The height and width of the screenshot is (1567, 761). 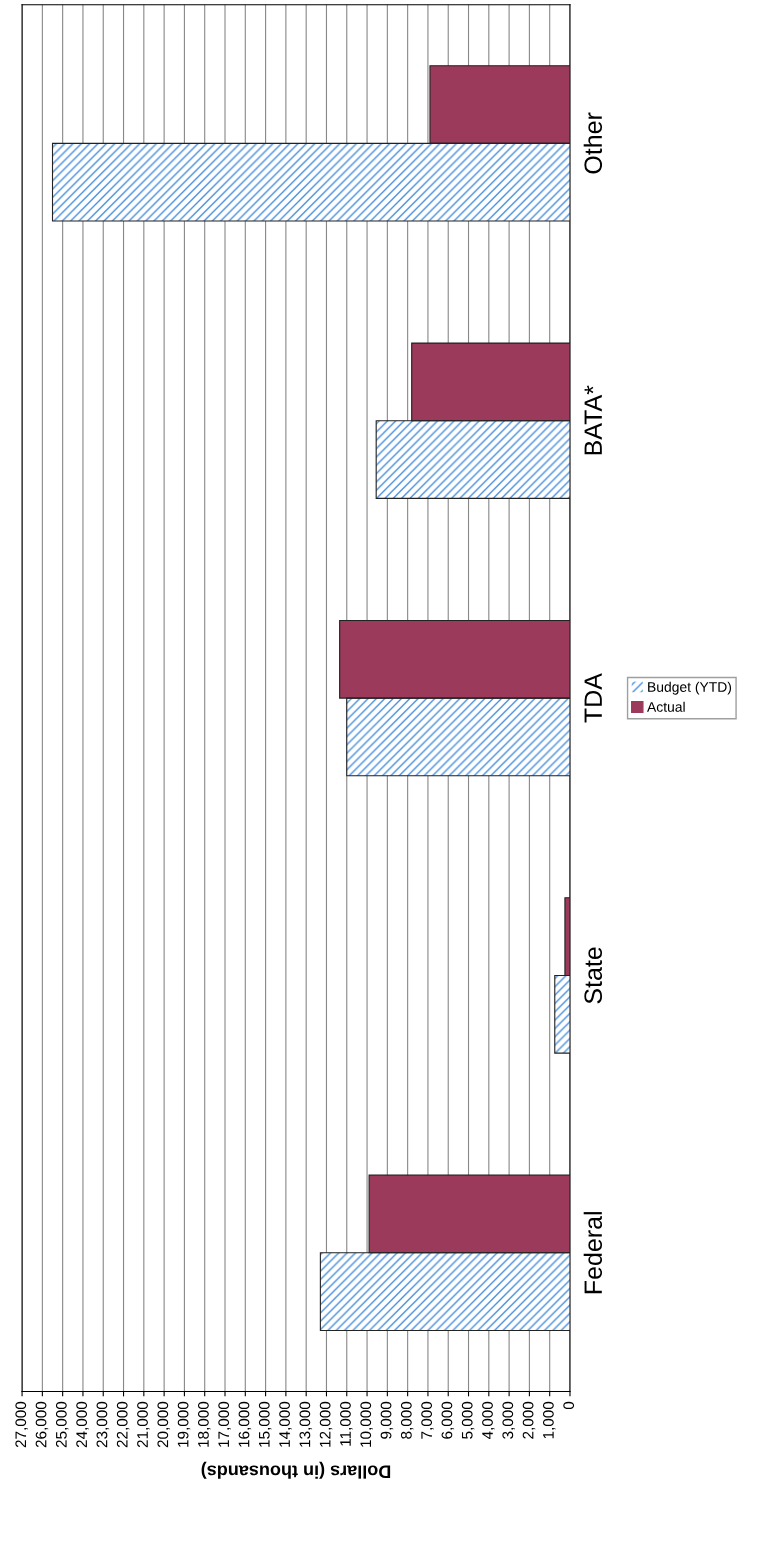 I want to click on x-tick-label: 10,000, so click(x=366, y=1424).